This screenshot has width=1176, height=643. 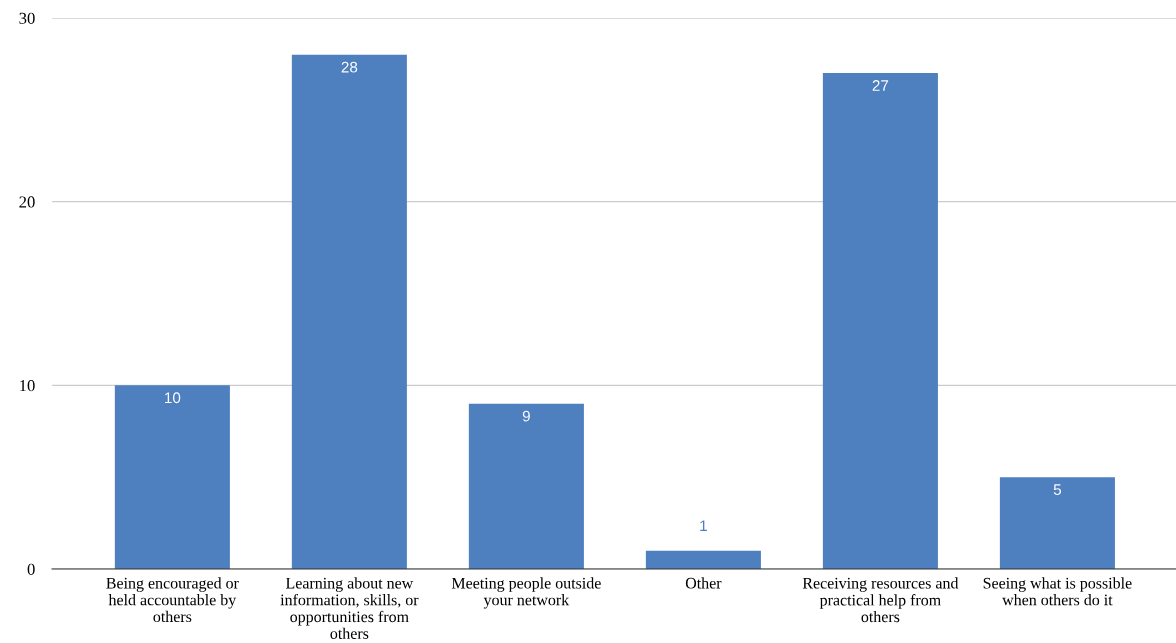 I want to click on y-tick-label: 30, so click(x=27, y=18).